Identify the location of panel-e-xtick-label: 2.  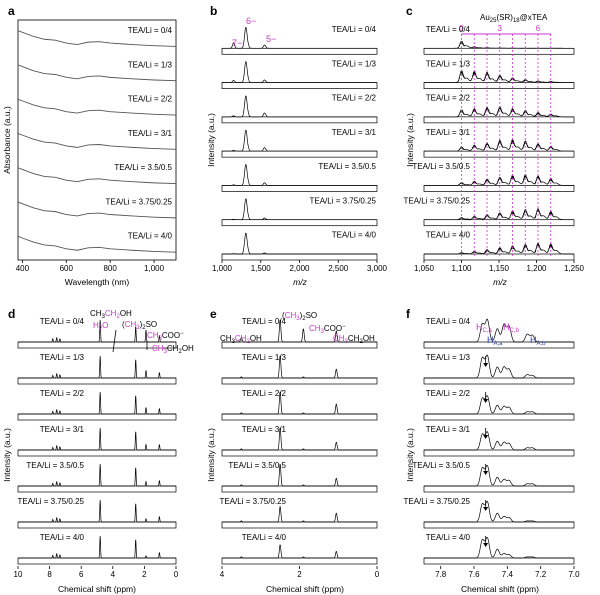
(299, 574).